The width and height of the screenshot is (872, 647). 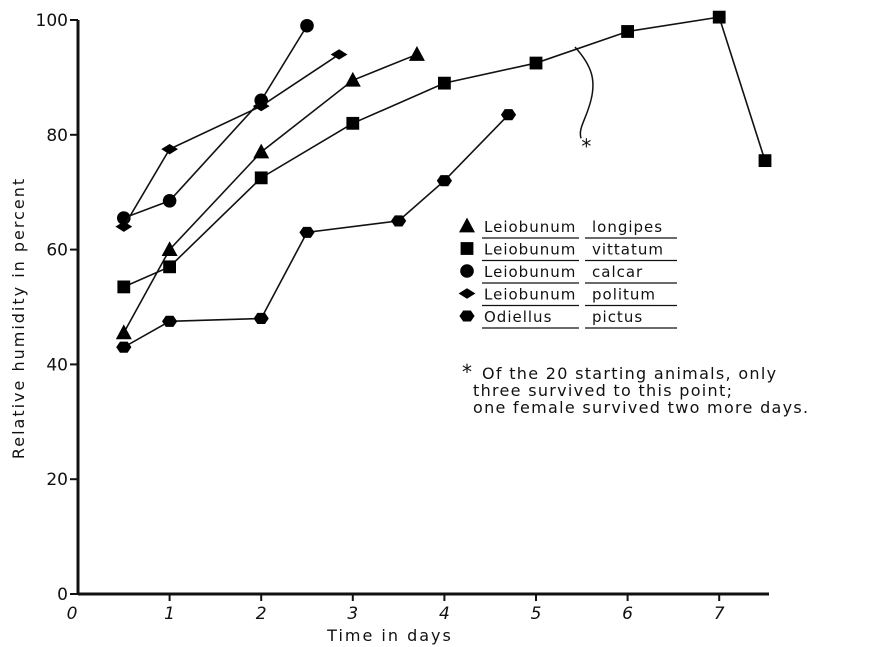 I want to click on x-tick-label: 5, so click(x=536, y=614).